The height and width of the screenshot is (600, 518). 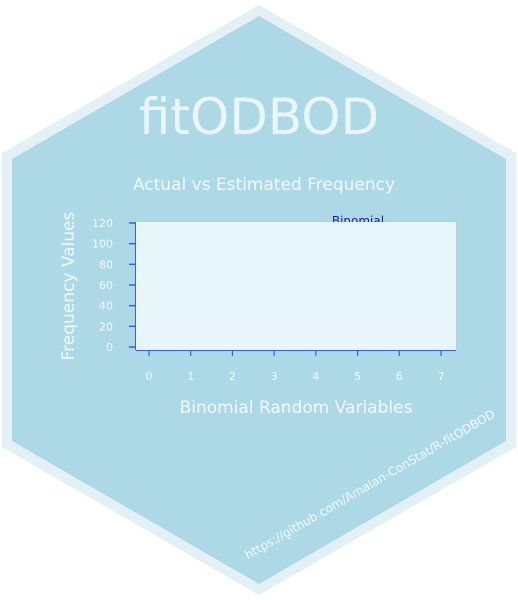 What do you see at coordinates (296, 408) in the screenshot?
I see `x-axis-label: Binomial Random Variables` at bounding box center [296, 408].